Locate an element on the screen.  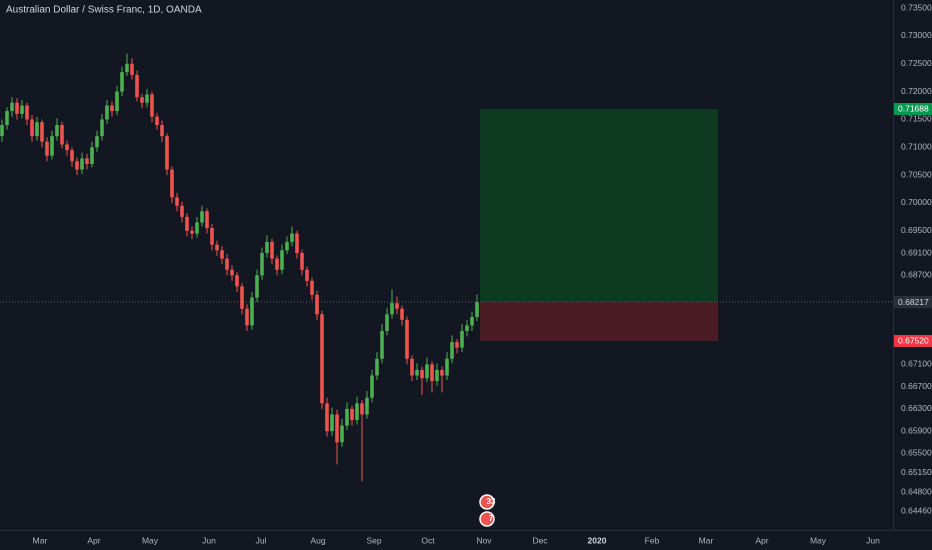
last-price-tag-box is located at coordinates (913, 302).